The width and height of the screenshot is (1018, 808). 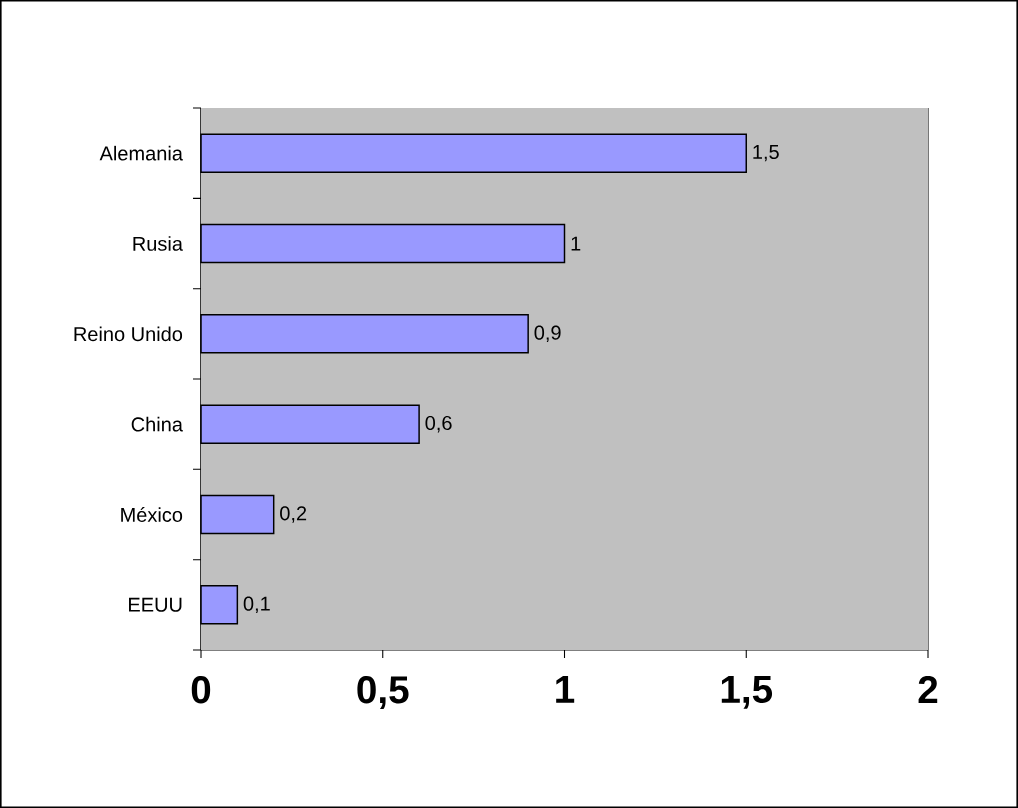 What do you see at coordinates (766, 153) in the screenshot?
I see `data-label: 1,5` at bounding box center [766, 153].